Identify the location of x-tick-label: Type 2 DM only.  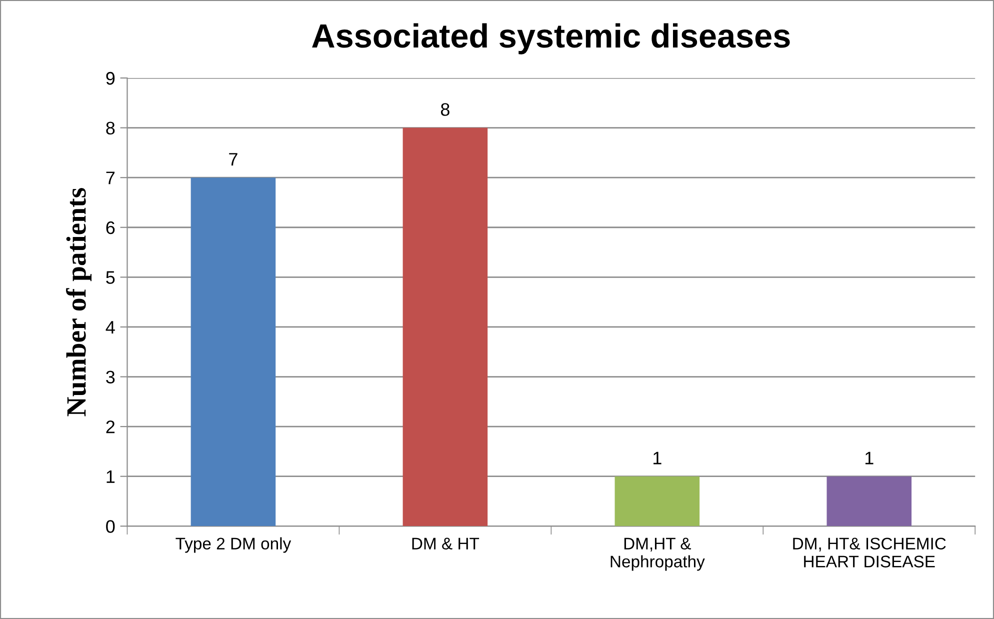
(234, 545).